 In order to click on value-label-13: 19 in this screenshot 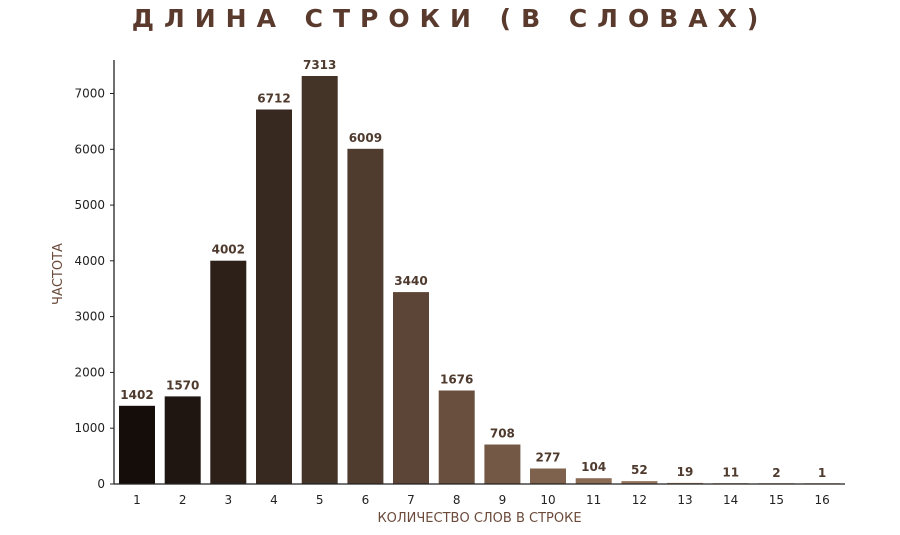, I will do `click(685, 472)`.